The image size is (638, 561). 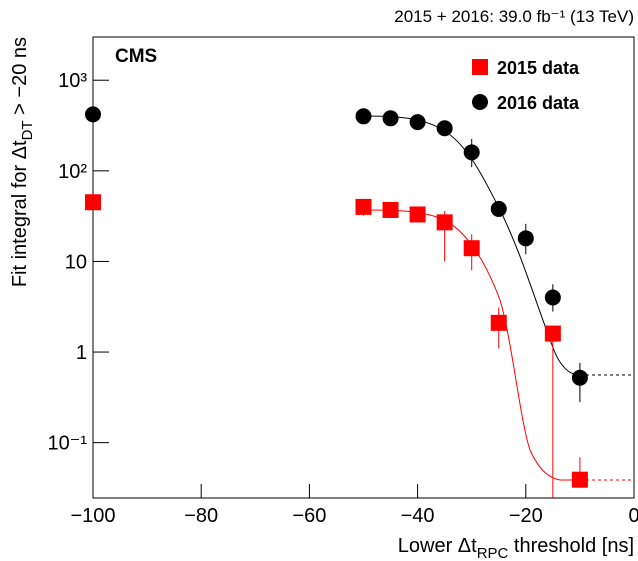 I want to click on x-axis-label: Lower ΔtRPC threshold [ns], so click(x=516, y=548).